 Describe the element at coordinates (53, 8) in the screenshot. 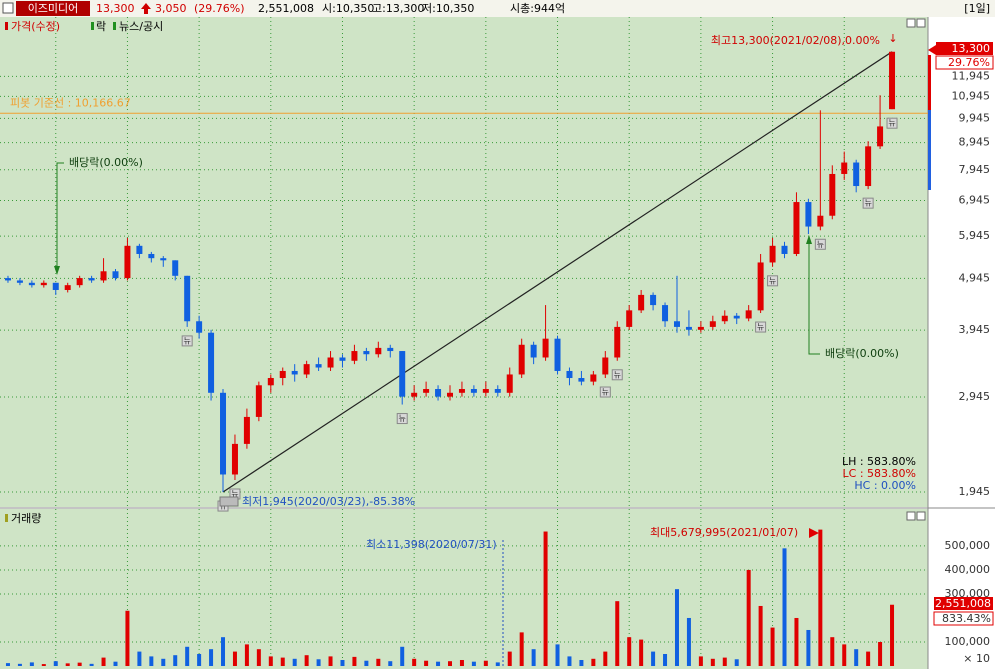

I see `stock-name-box` at that location.